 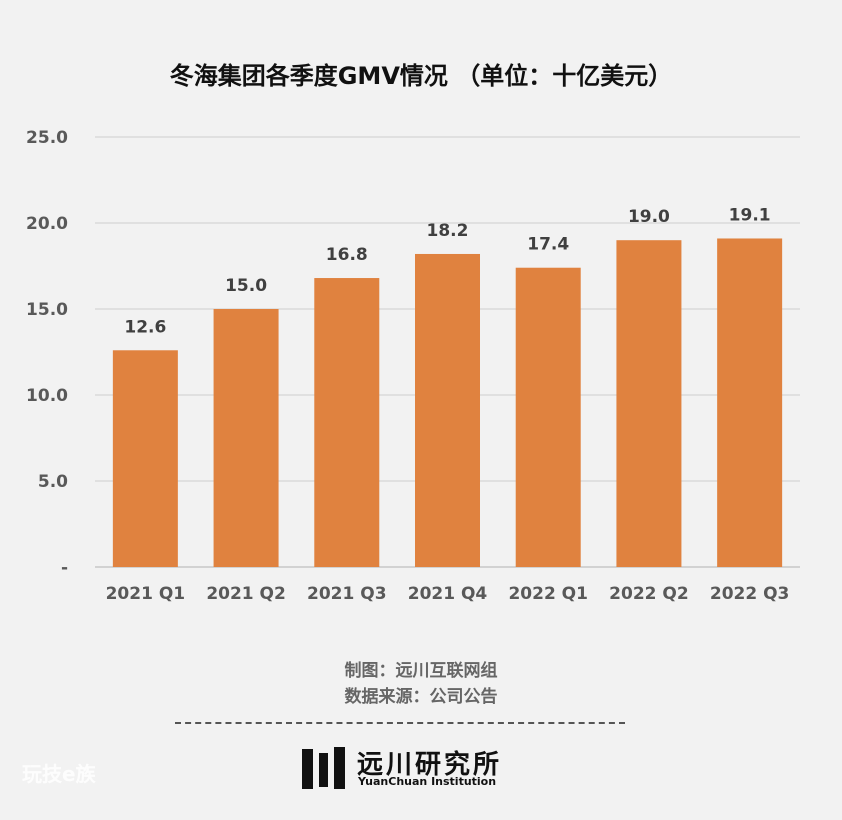 I want to click on data-label: 19.0, so click(x=649, y=217).